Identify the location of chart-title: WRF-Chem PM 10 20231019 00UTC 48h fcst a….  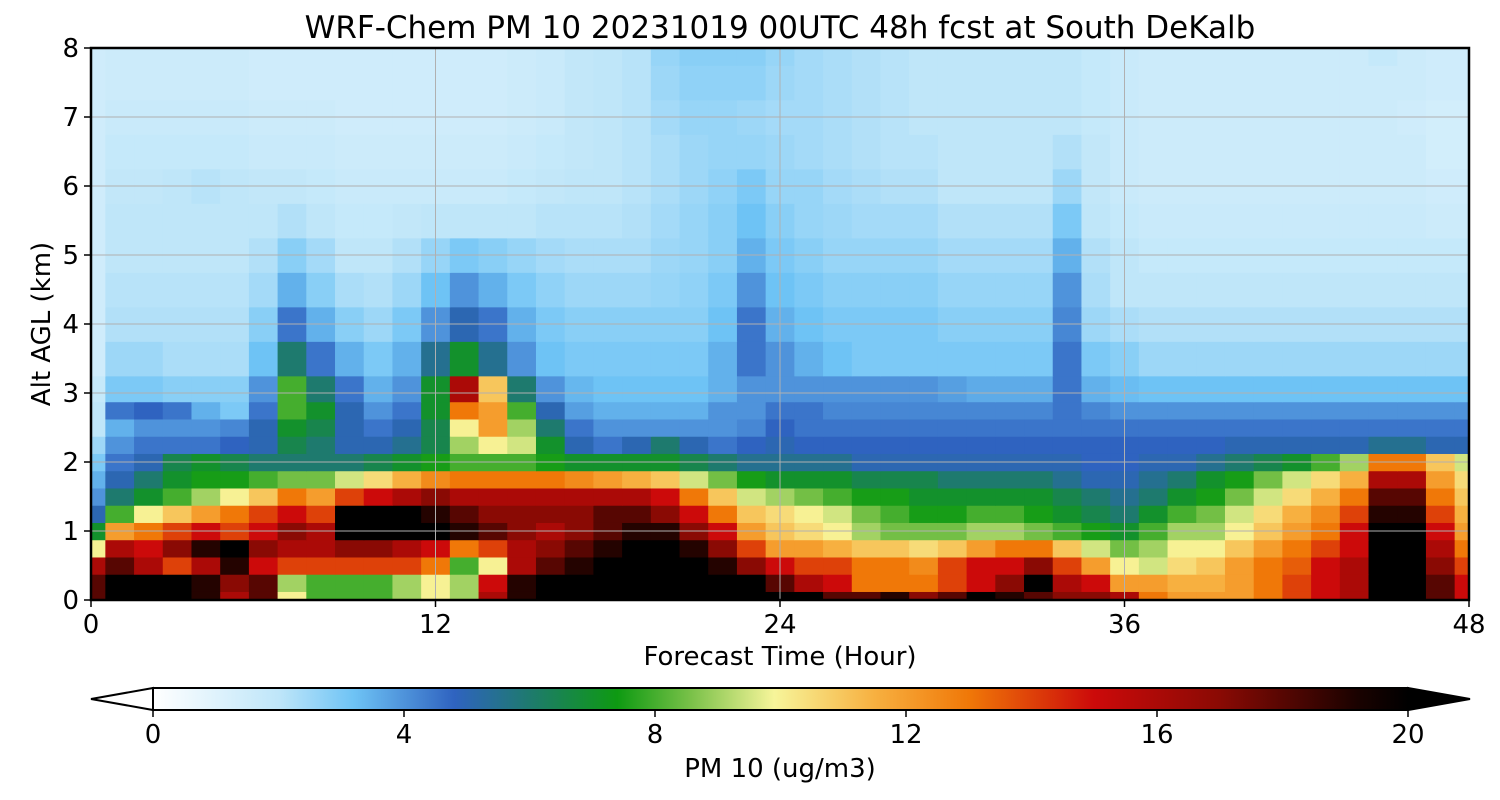
(780, 28).